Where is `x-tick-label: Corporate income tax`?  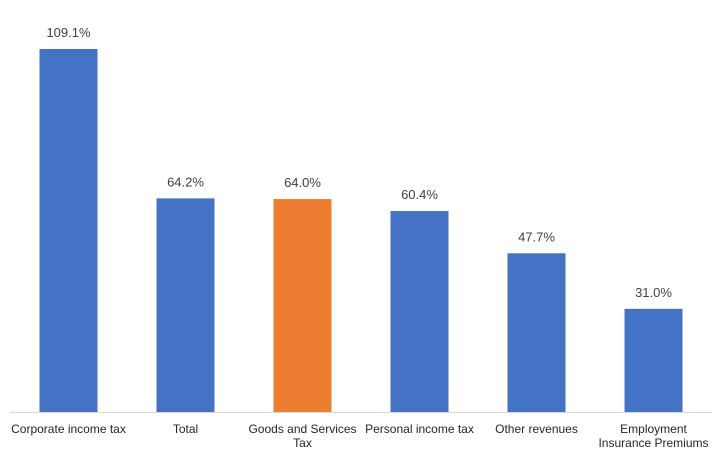
x-tick-label: Corporate income tax is located at coordinates (68, 429).